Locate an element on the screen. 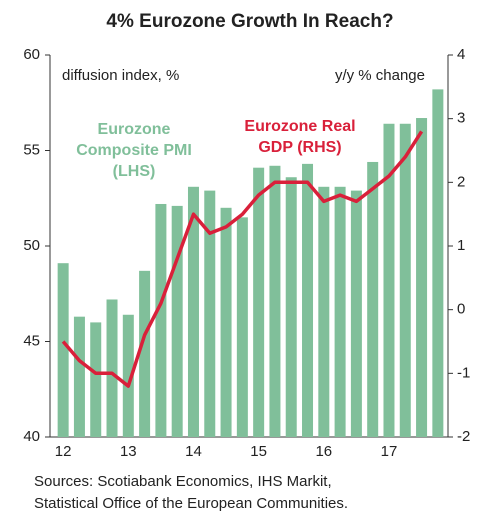 The image size is (494, 516). y2-tick-label: 4 is located at coordinates (461, 54).